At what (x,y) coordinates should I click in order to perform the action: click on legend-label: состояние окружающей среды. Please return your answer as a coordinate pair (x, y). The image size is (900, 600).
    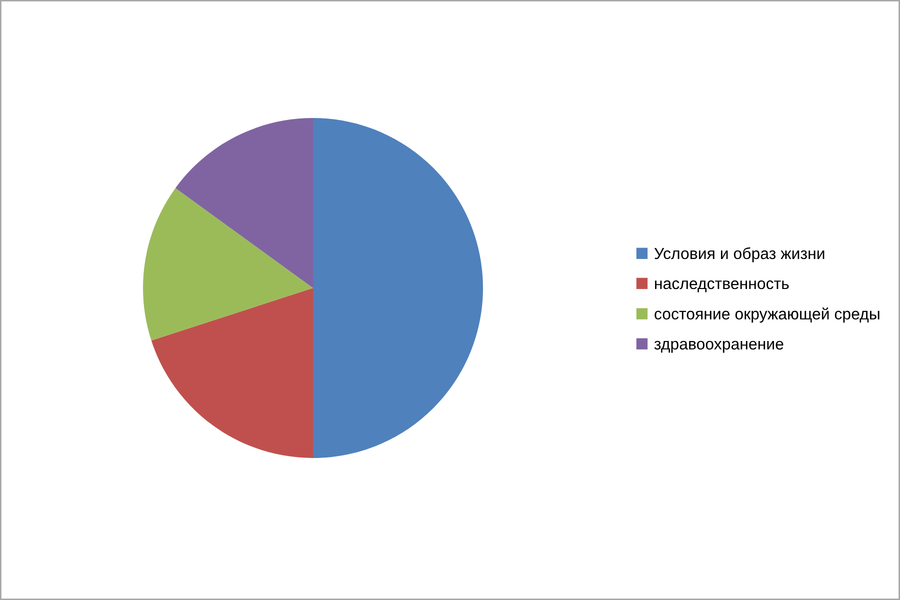
    Looking at the image, I should click on (767, 315).